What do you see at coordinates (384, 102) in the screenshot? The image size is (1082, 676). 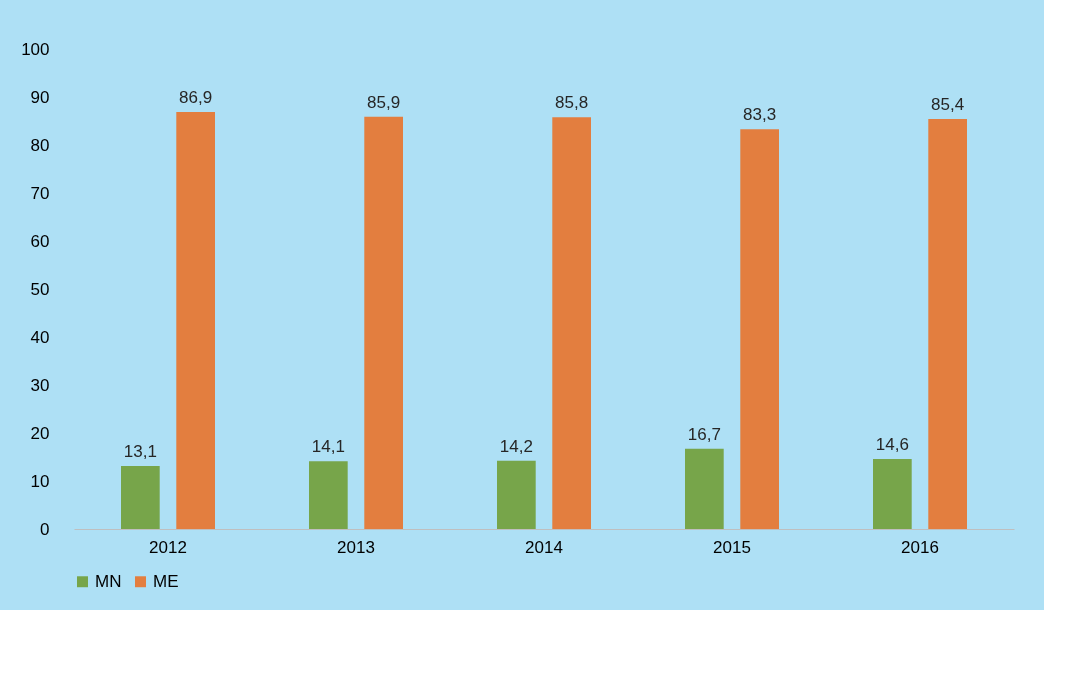 I see `data-label: 85,9` at bounding box center [384, 102].